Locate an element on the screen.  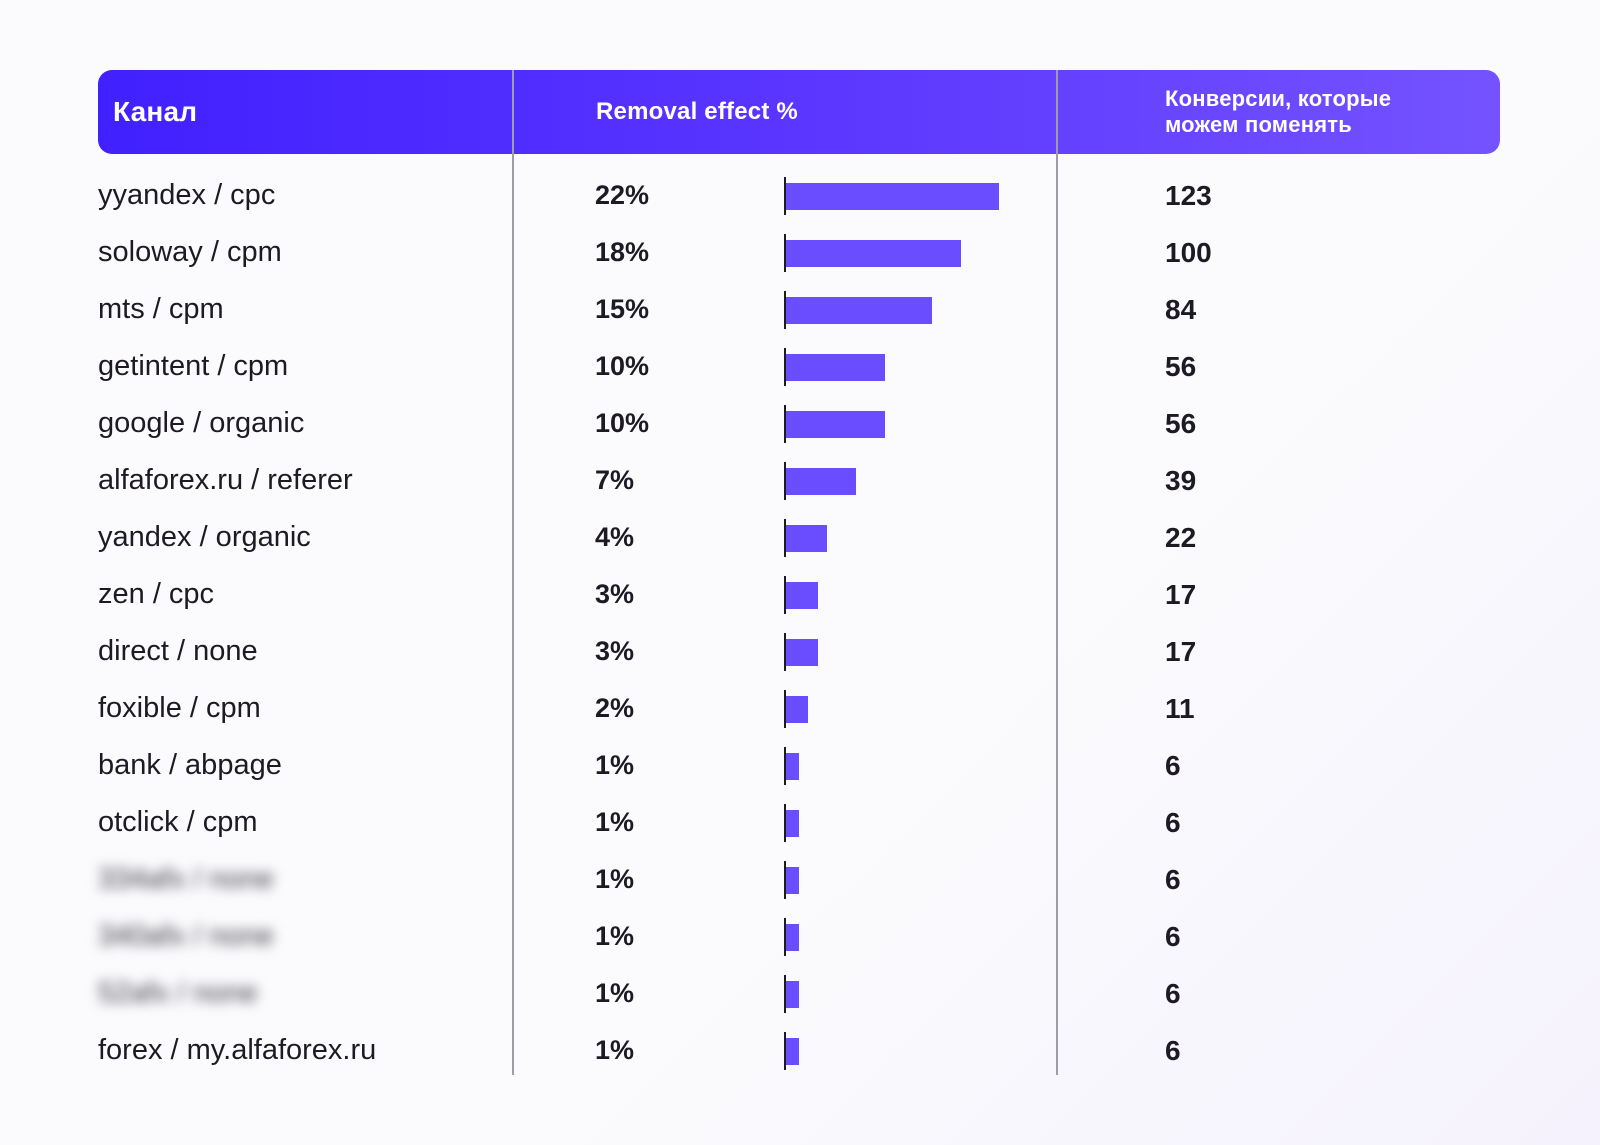
table-row: zen / cpc 3% 17 is located at coordinates (799, 594).